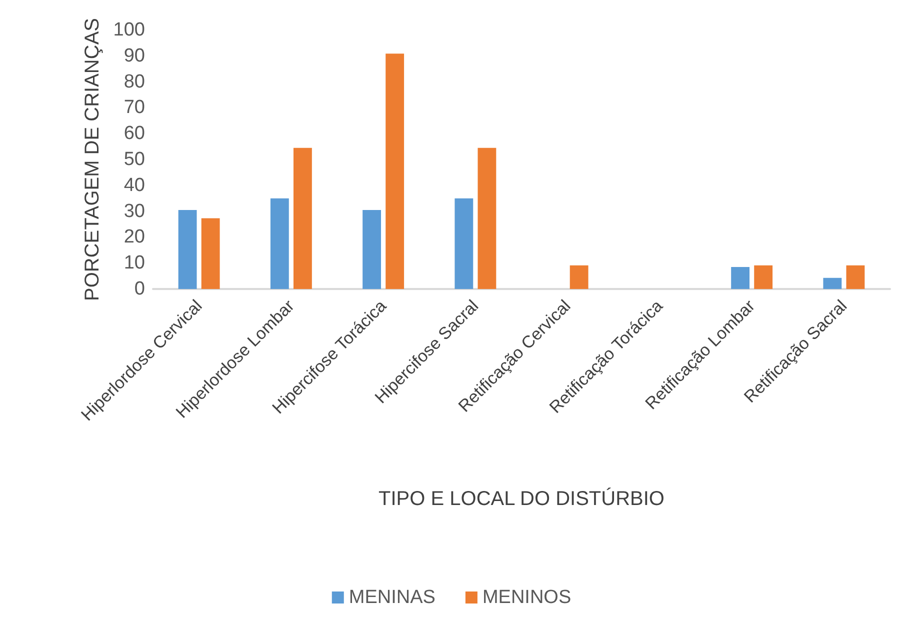 The height and width of the screenshot is (628, 903). Describe the element at coordinates (139, 289) in the screenshot. I see `y-tick-label: 0` at that location.